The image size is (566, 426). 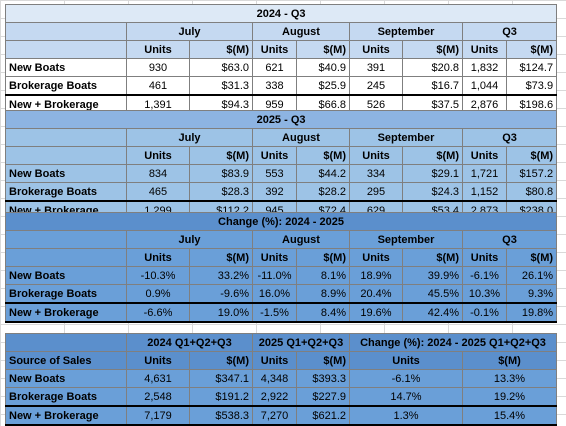 I want to click on source-of-sales-label: Source of Sales, so click(x=66, y=360).